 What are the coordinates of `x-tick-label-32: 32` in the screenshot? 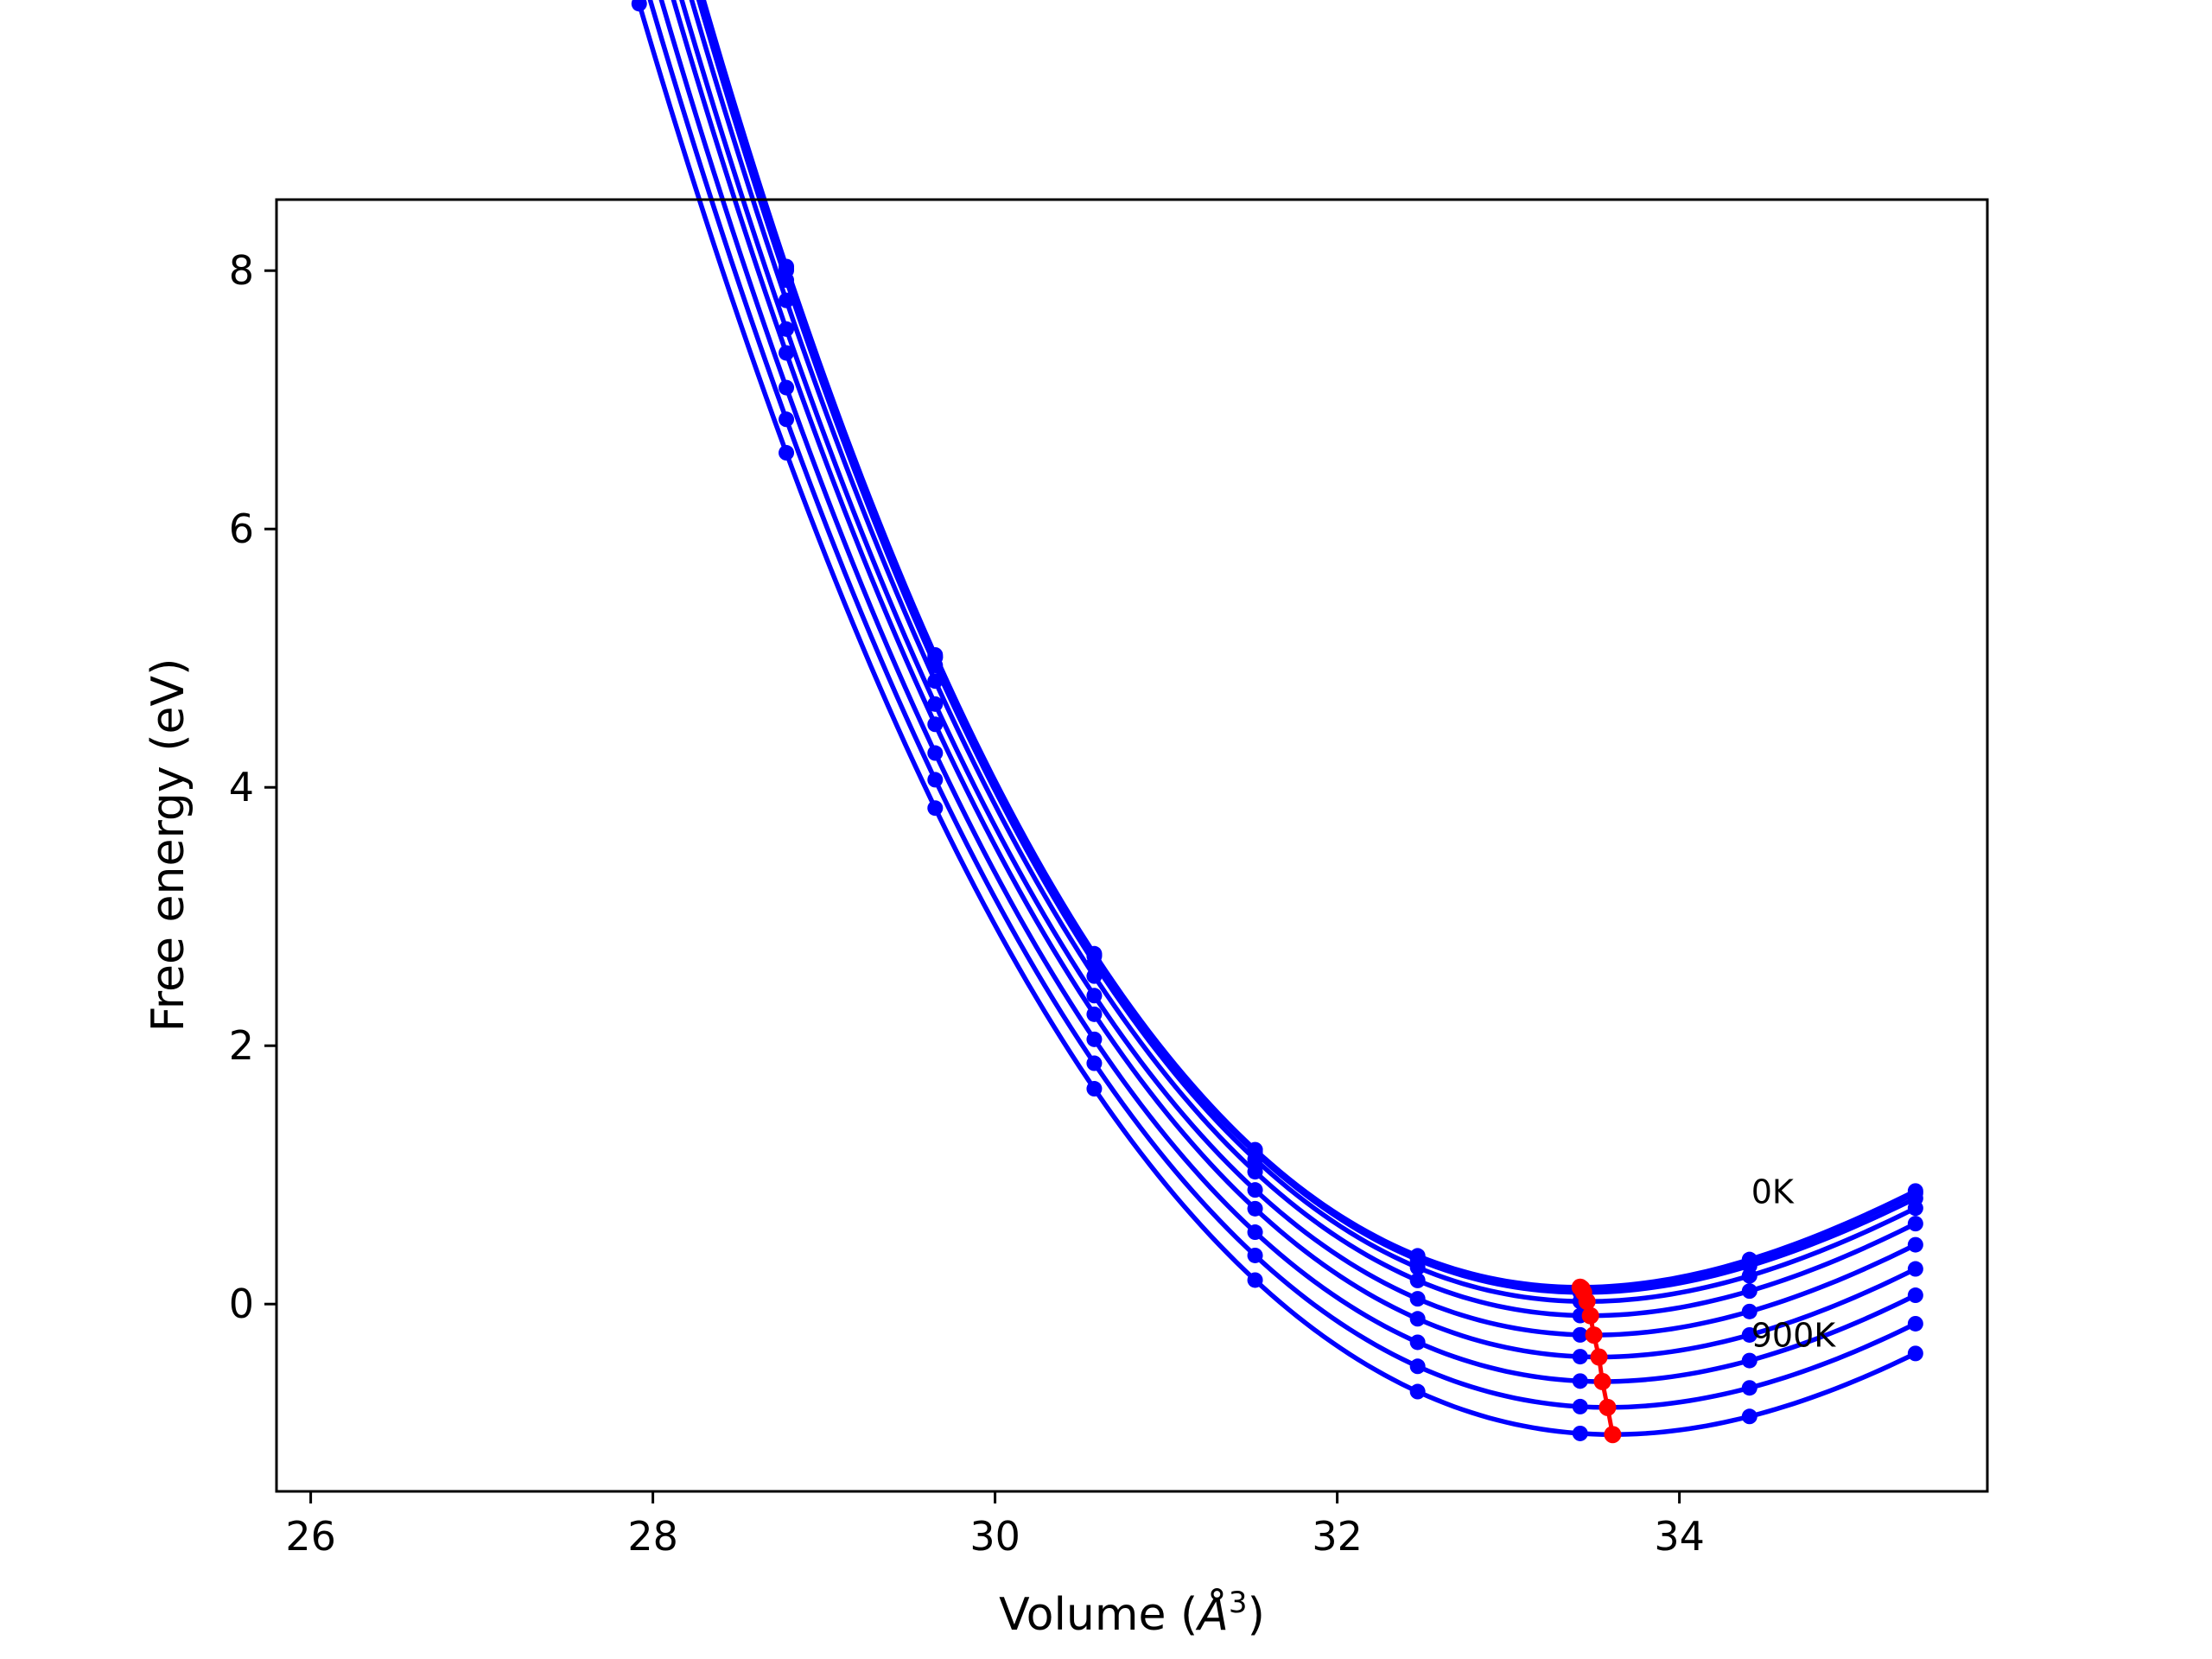 It's located at (1337, 1536).